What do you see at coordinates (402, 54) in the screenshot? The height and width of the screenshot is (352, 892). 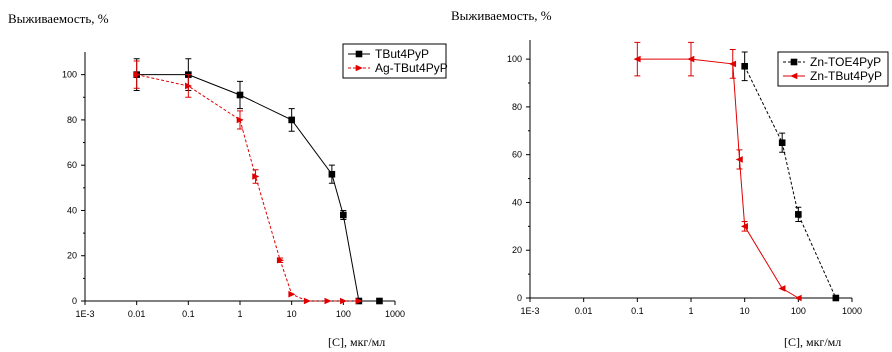 I see `legend-entry: TBut4PyP` at bounding box center [402, 54].